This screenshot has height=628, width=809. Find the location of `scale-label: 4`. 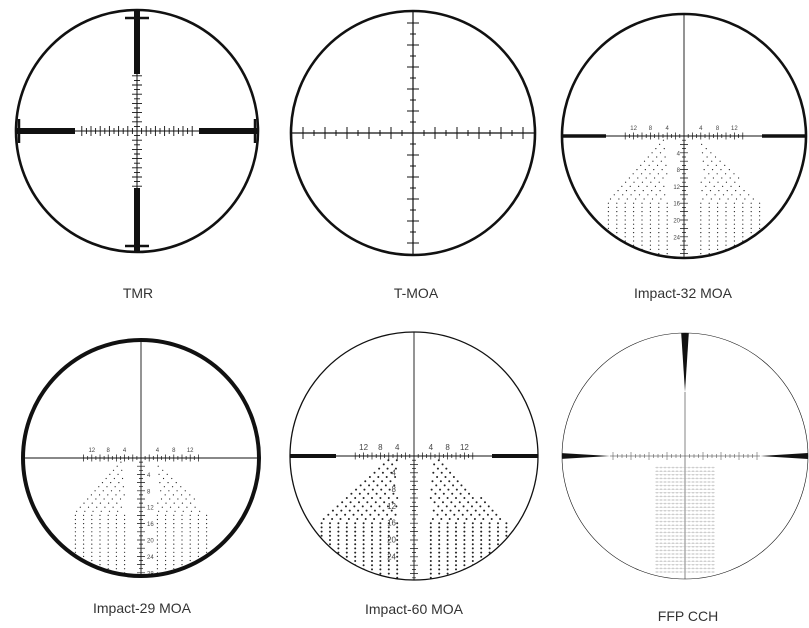

scale-label: 4 is located at coordinates (679, 154).